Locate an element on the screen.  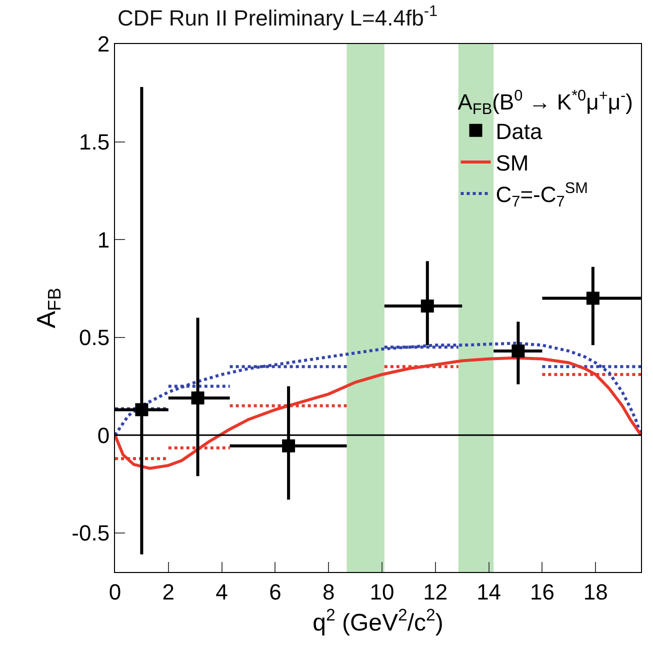
x-tick-label: 14 is located at coordinates (489, 591).